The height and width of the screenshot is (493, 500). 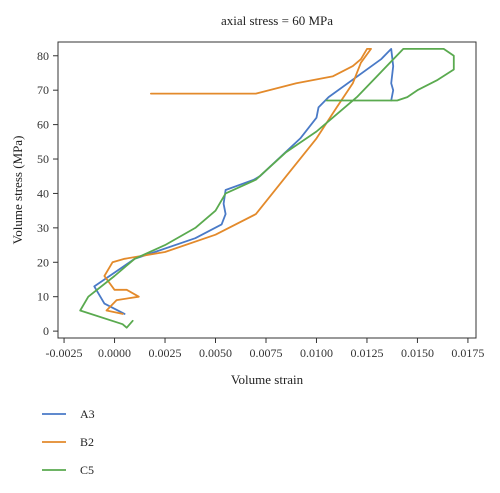 What do you see at coordinates (265, 353) in the screenshot?
I see `x-tick-label: 0.0075` at bounding box center [265, 353].